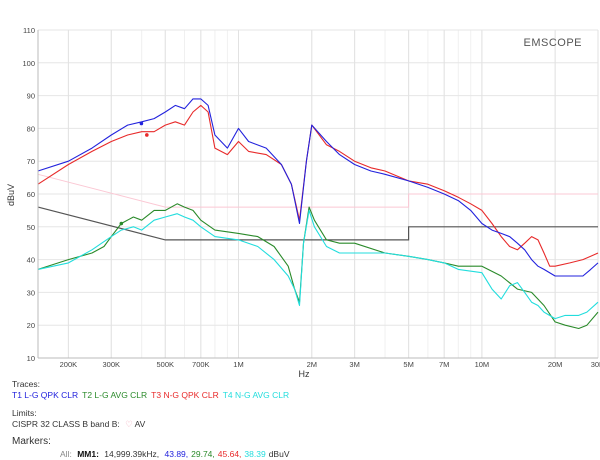  What do you see at coordinates (203, 454) in the screenshot?
I see `marker-value: 29.74,` at bounding box center [203, 454].